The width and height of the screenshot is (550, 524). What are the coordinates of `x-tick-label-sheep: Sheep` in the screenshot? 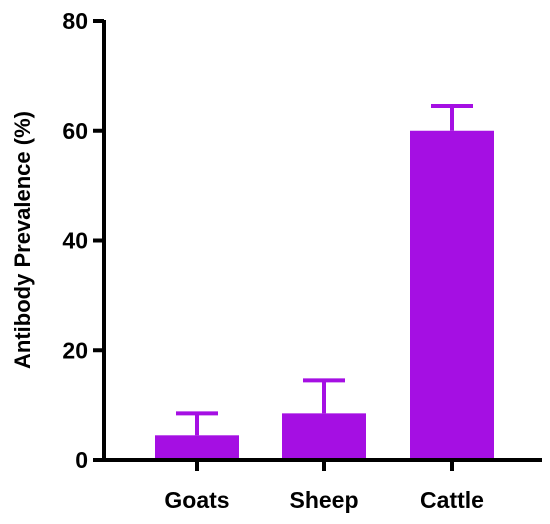 It's located at (323, 500).